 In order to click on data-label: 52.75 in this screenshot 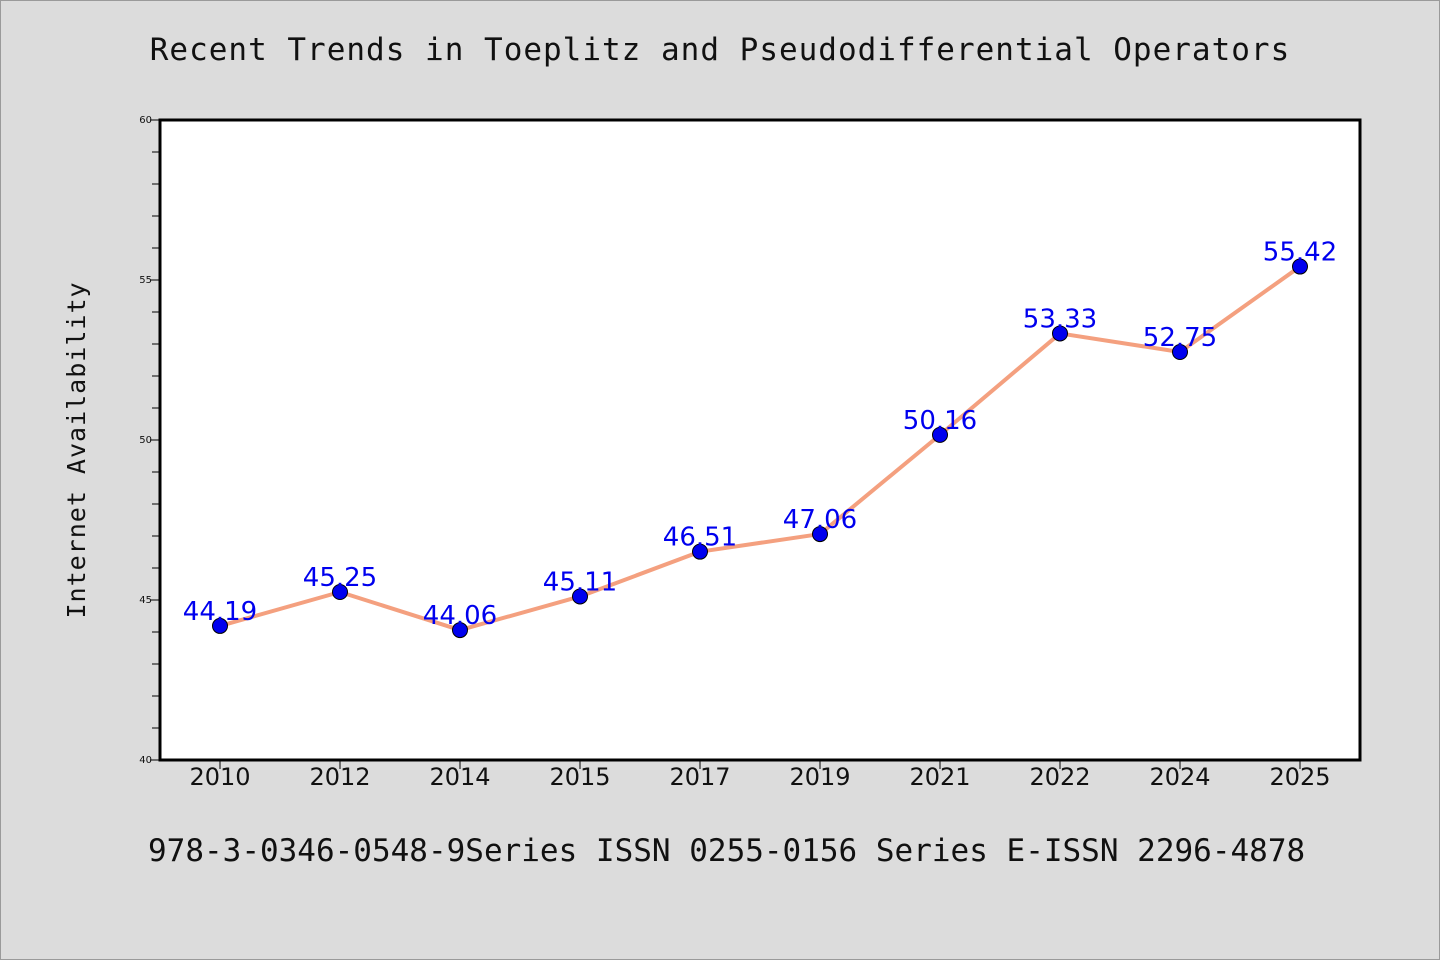, I will do `click(1180, 338)`.